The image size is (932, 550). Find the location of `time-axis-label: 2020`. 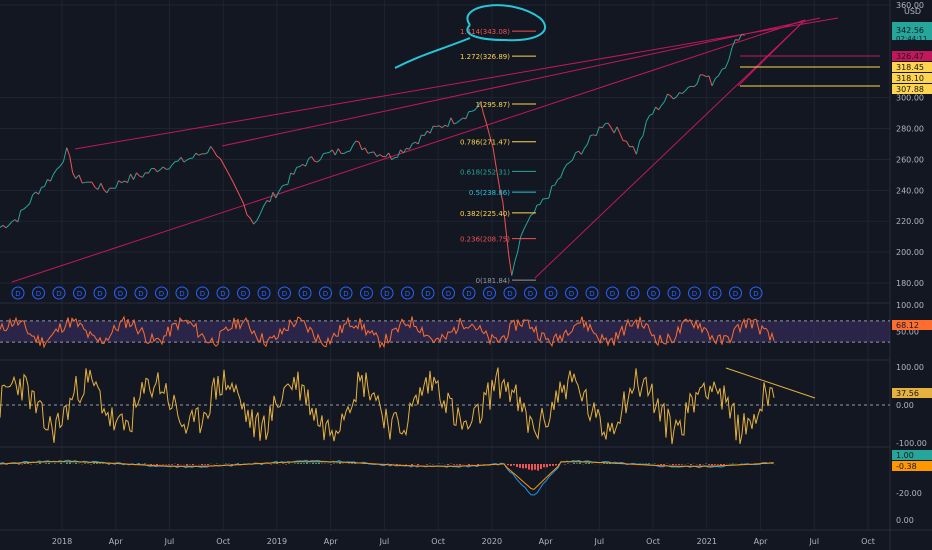

time-axis-label: 2020 is located at coordinates (492, 541).